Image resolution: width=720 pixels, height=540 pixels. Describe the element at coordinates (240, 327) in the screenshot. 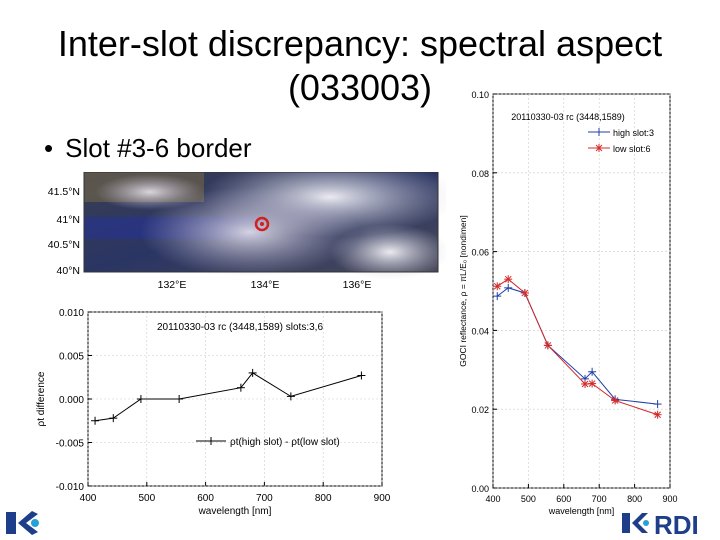

I see `chart-title: 20110330-03 rc (3448,1589) slots:3,6` at that location.